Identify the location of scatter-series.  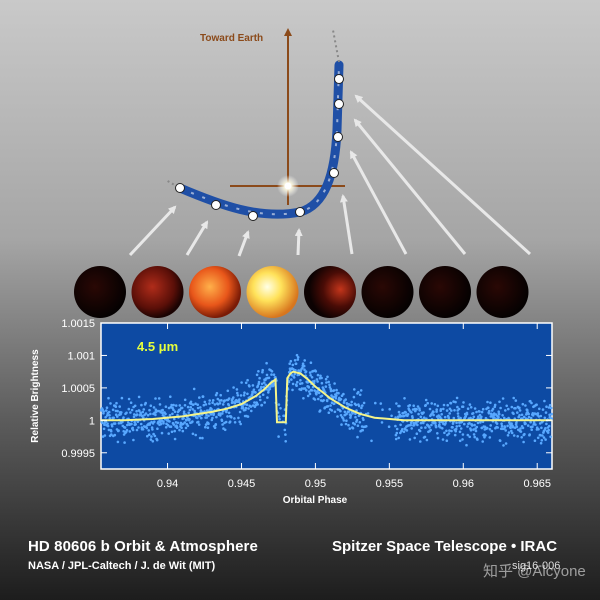
(326, 400).